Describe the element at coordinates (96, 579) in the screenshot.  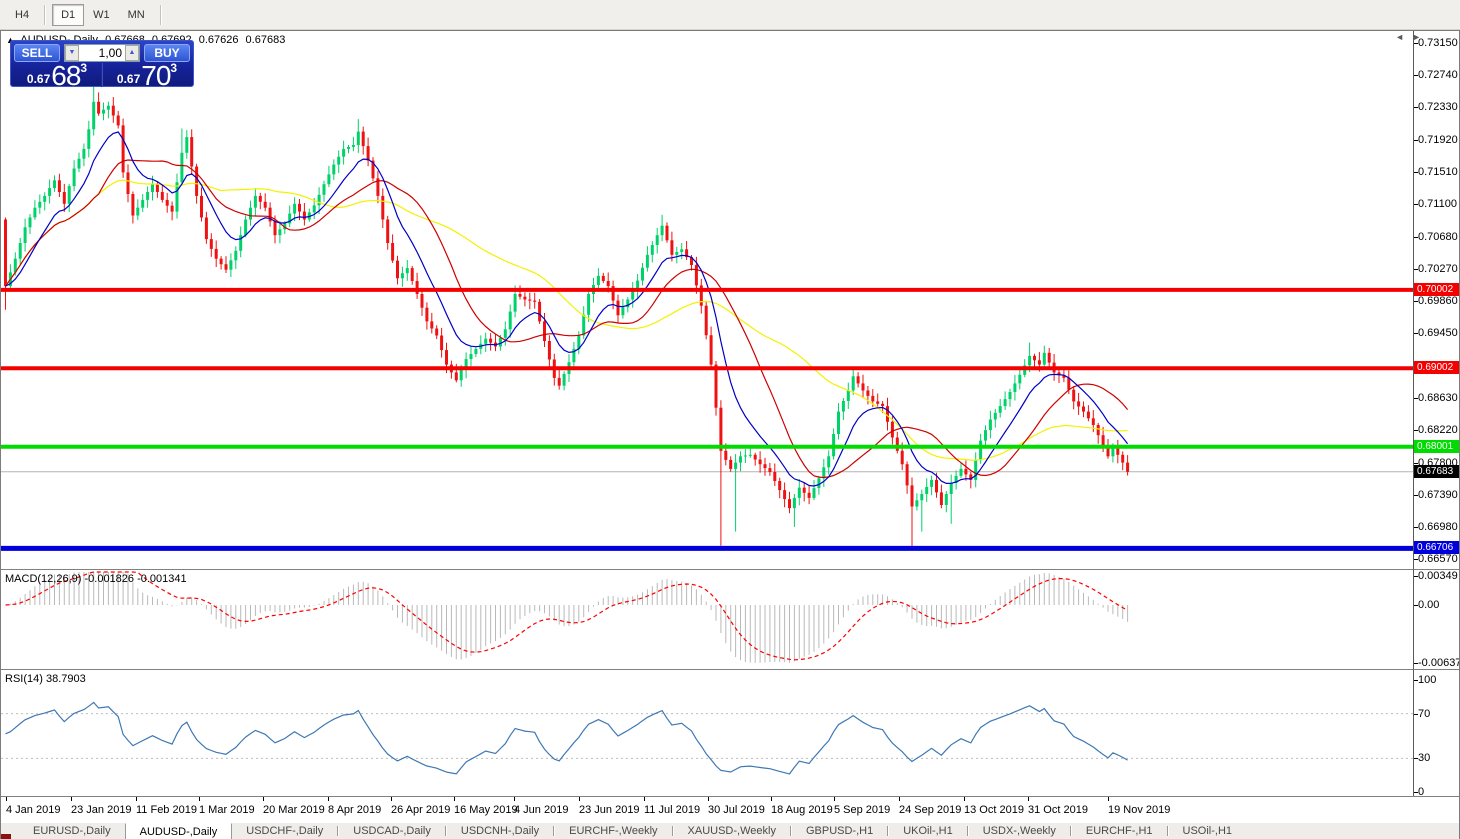
I see `macd-label: MACD(12,26,9) -0.001826 -0.001341` at that location.